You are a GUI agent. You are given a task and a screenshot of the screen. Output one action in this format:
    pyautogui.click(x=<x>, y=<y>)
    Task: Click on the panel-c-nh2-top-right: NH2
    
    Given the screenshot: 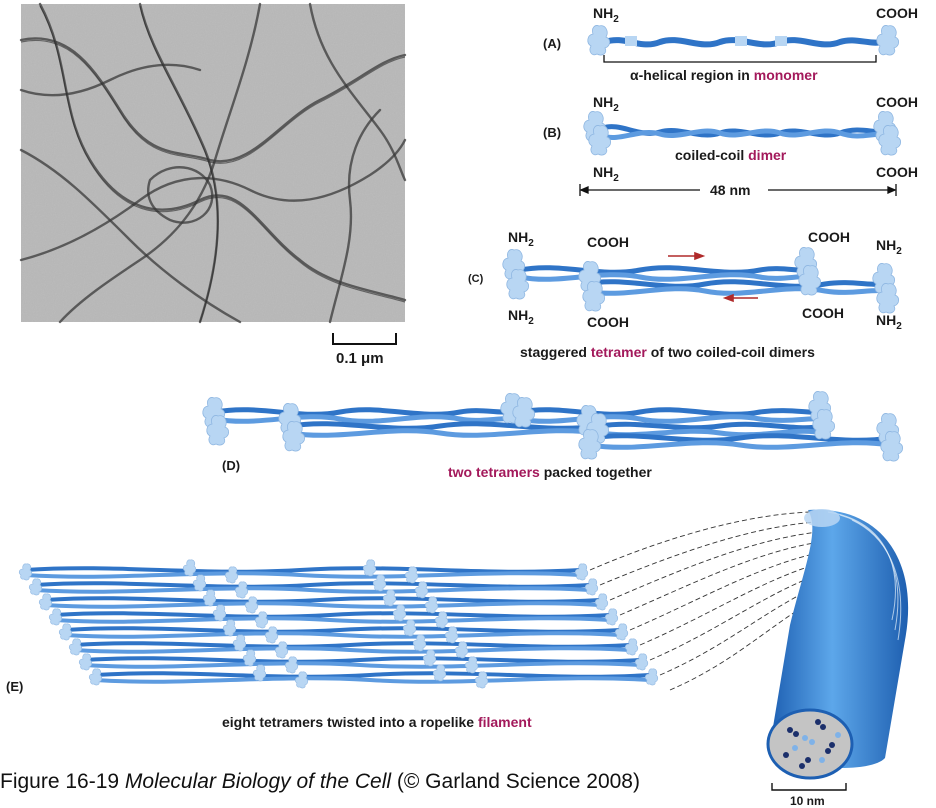 What is the action you would take?
    pyautogui.click(x=889, y=247)
    